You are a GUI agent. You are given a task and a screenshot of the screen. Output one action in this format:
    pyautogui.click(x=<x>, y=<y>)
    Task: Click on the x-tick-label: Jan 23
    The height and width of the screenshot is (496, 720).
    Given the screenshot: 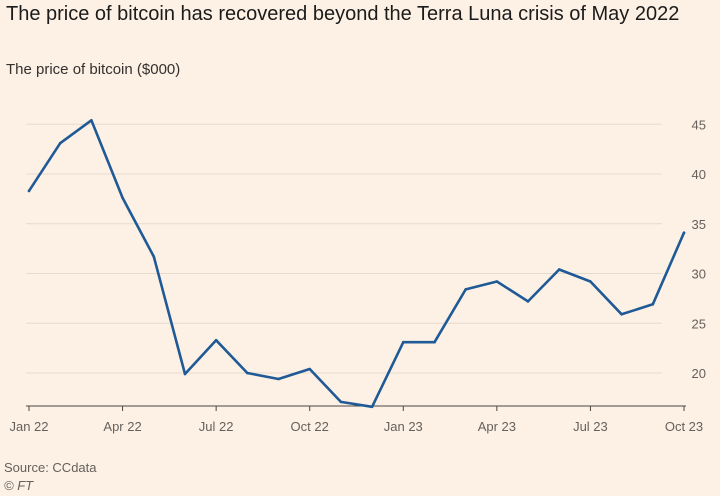 What is the action you would take?
    pyautogui.click(x=403, y=426)
    